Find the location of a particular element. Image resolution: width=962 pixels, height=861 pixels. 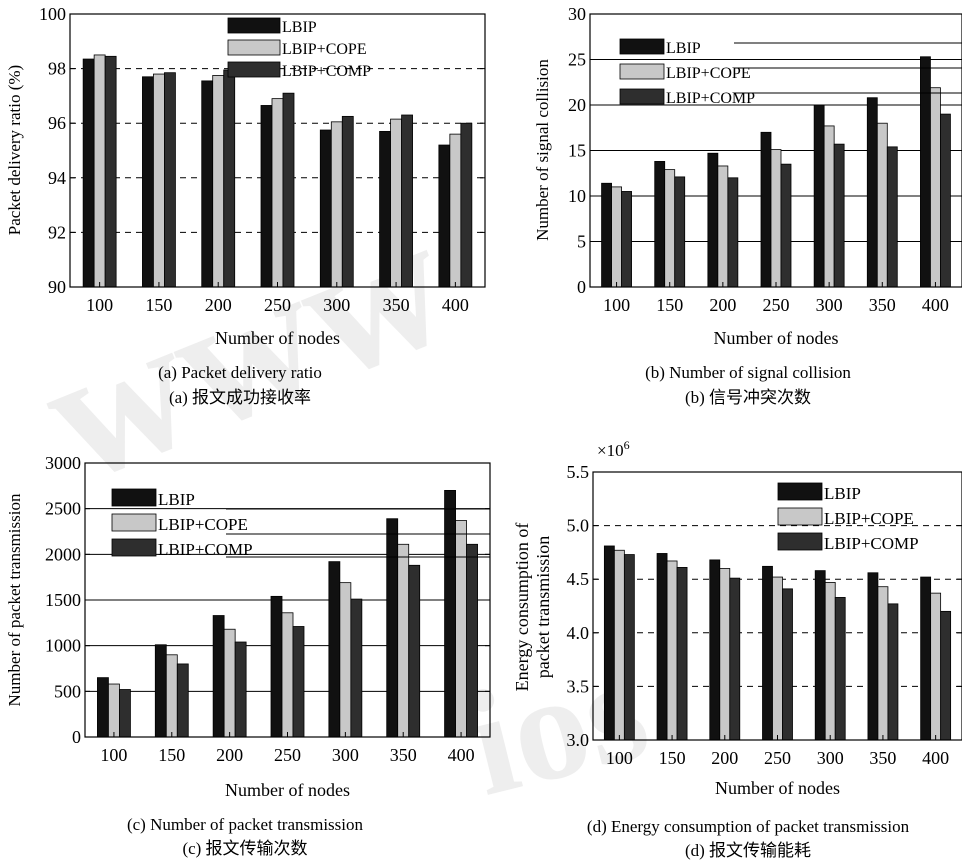

y-tick-label: 10 is located at coordinates (577, 196).